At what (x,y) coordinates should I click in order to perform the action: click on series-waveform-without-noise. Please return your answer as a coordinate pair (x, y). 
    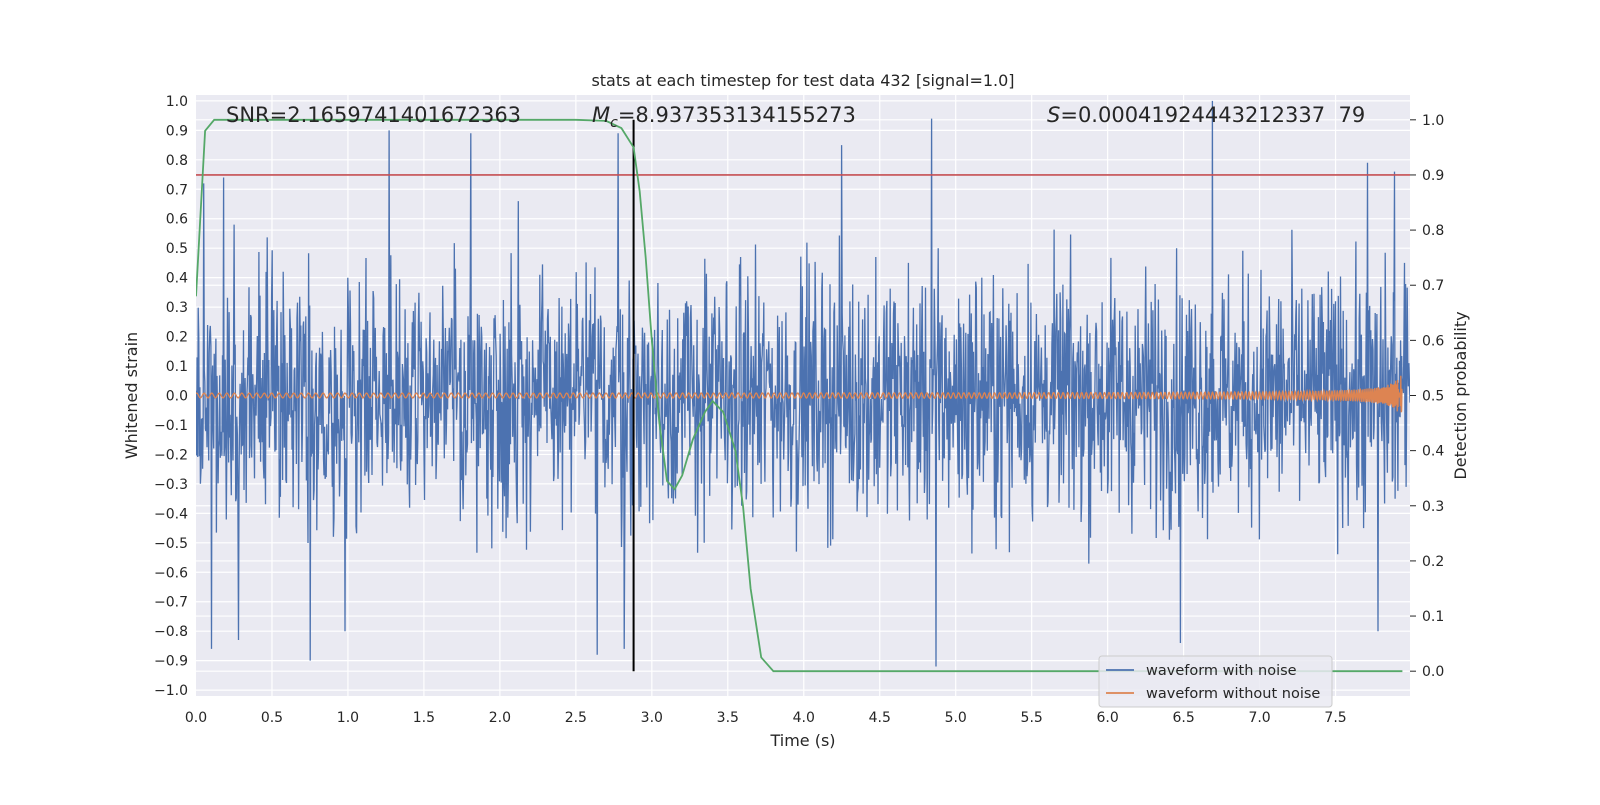
    Looking at the image, I should click on (799, 394).